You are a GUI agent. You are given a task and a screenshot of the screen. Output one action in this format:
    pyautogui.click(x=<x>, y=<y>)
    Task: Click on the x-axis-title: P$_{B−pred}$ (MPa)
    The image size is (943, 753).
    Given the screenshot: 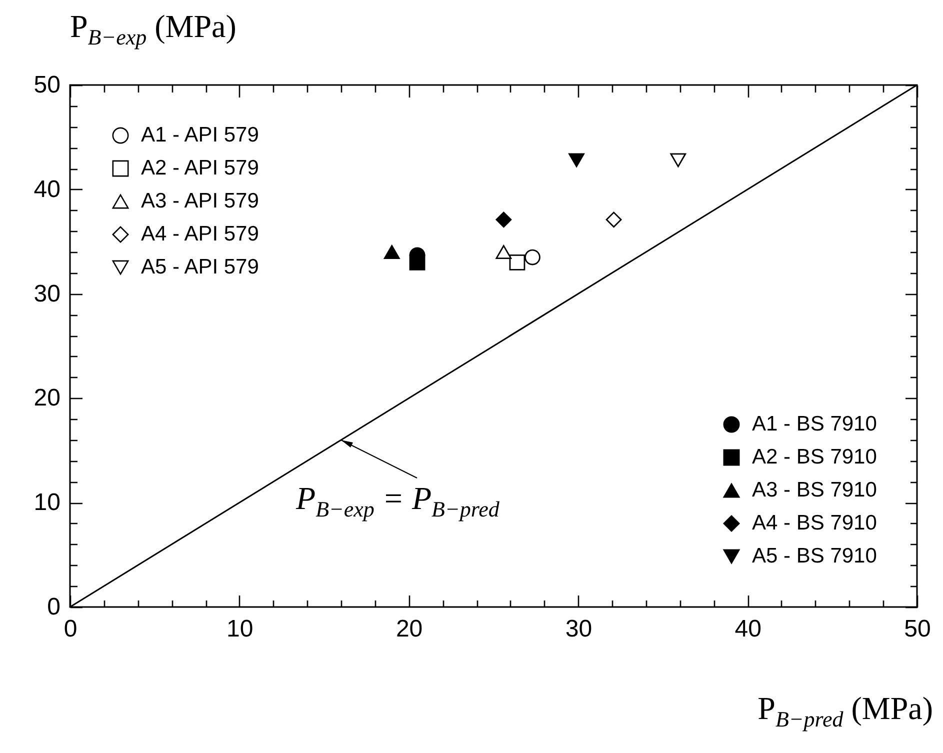 What is the action you would take?
    pyautogui.click(x=845, y=711)
    